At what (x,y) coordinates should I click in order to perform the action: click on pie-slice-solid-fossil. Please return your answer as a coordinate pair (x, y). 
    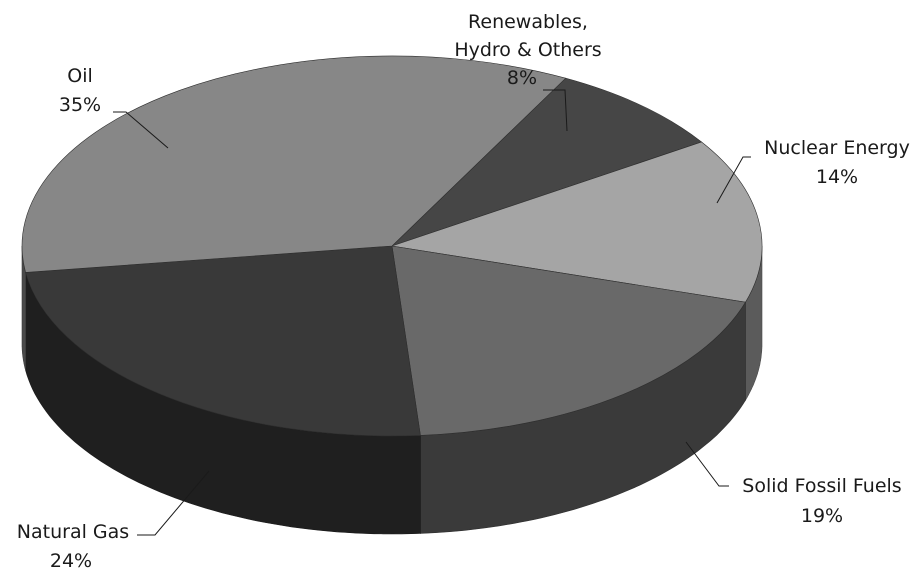
    Looking at the image, I should click on (568, 340).